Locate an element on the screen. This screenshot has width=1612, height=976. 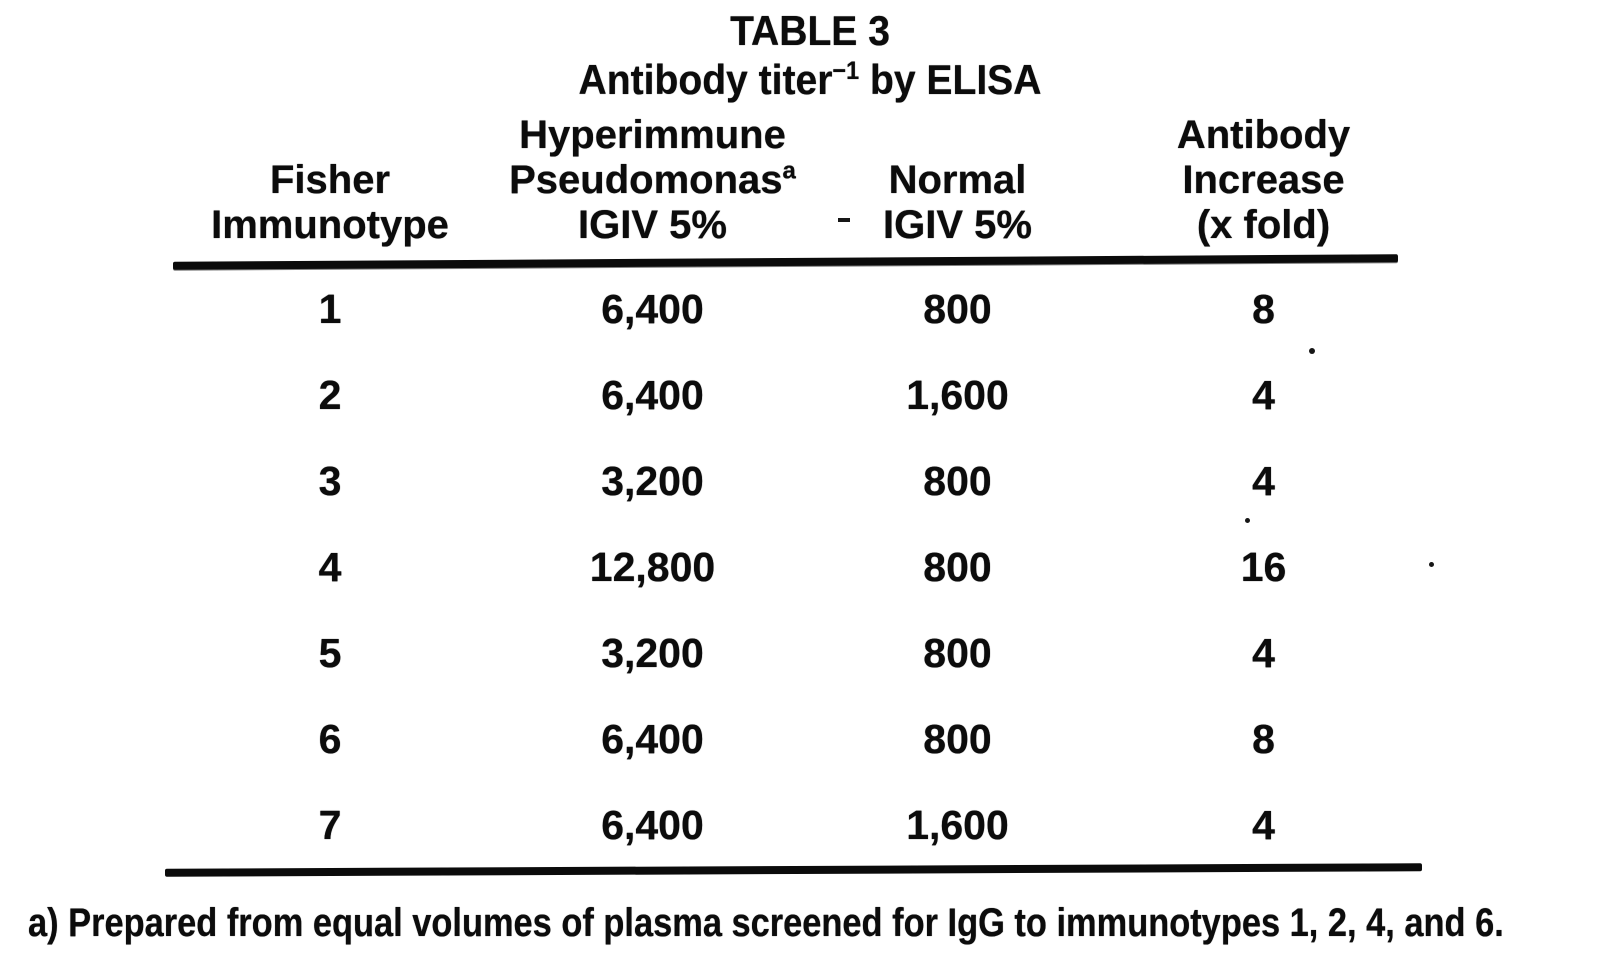
header-line: Antibody is located at coordinates (1263, 135).